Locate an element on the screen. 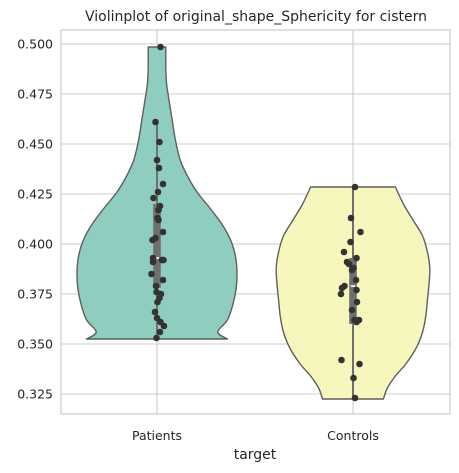  iqr-box-controls is located at coordinates (353, 291).